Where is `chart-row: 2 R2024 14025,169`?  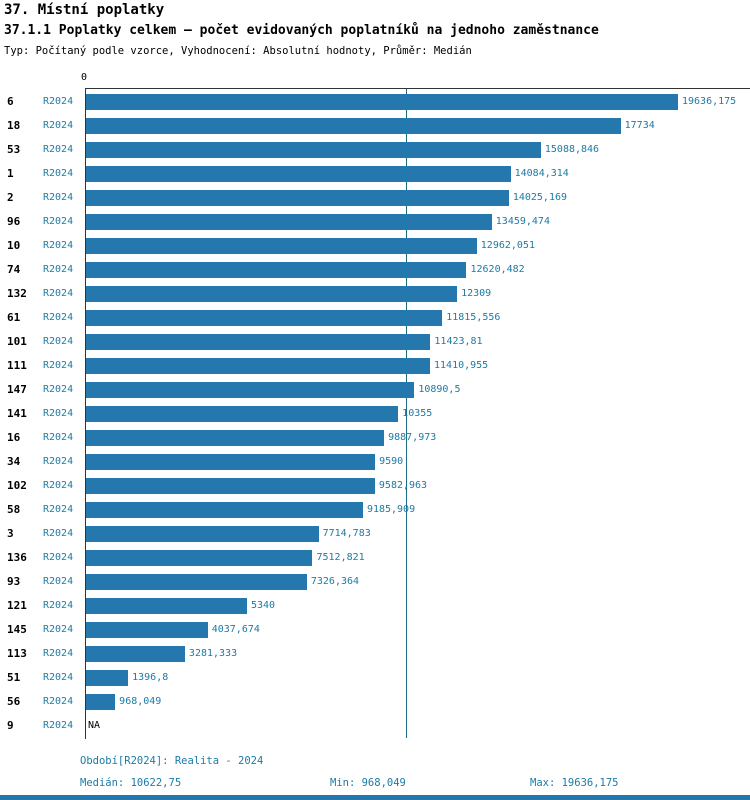
chart-row: 2 R2024 14025,169 is located at coordinates (375, 198).